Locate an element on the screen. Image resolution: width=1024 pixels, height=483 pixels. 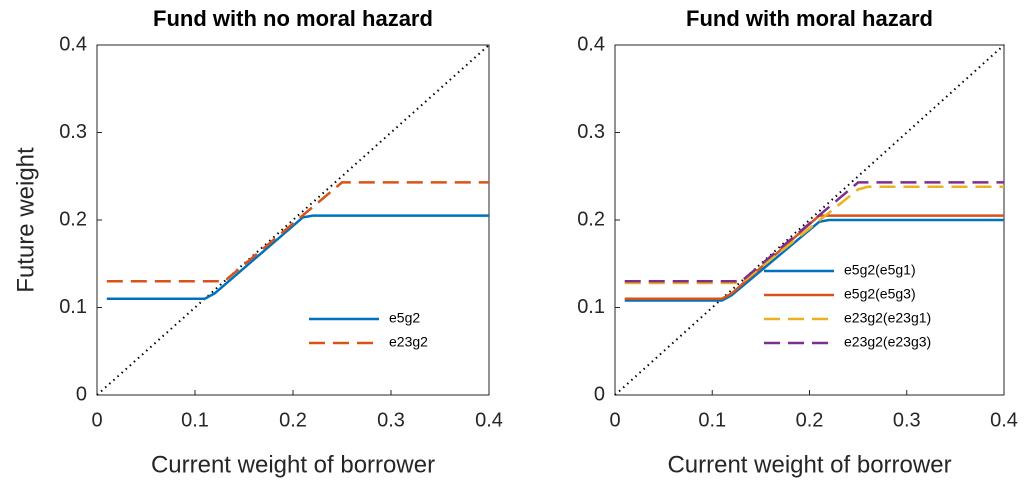
legend-label: e5g2(e5g3) is located at coordinates (880, 294).